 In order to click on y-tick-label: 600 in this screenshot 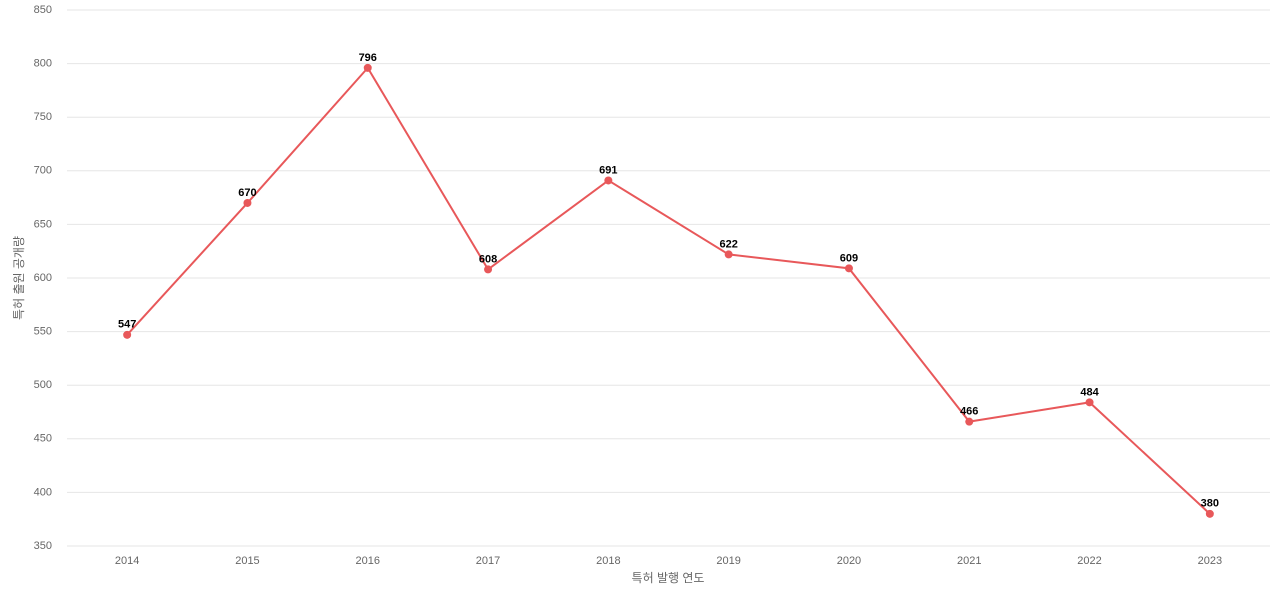, I will do `click(43, 278)`.